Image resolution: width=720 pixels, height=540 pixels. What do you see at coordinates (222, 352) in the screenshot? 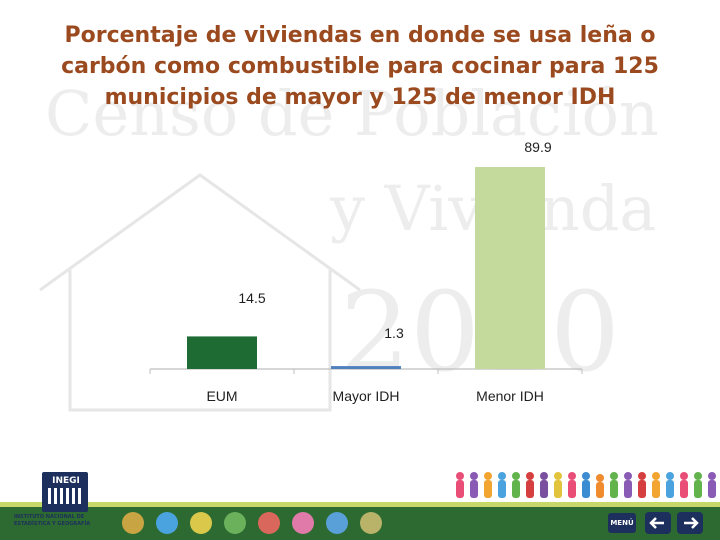
I see `bar-eum` at bounding box center [222, 352].